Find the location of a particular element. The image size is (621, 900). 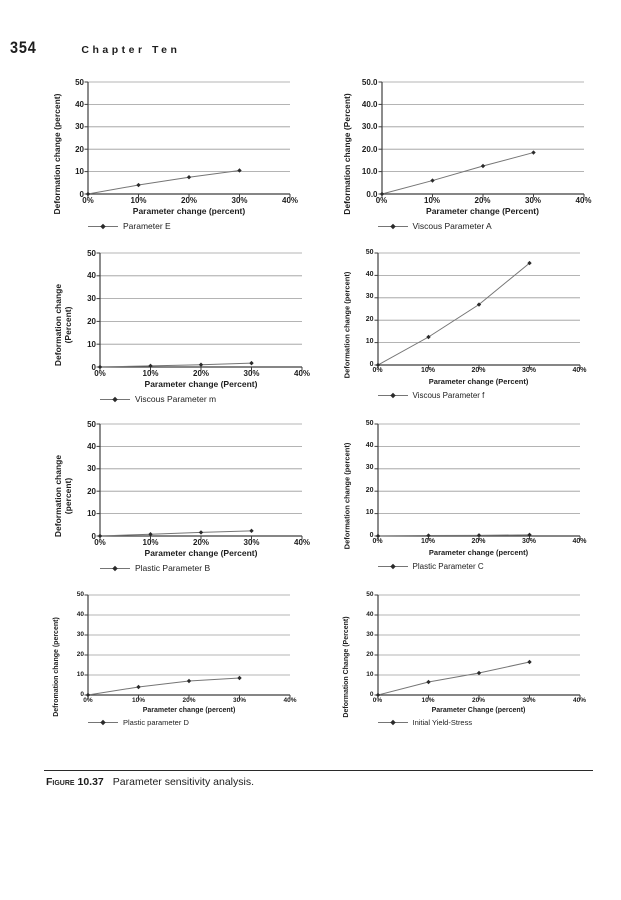

page-header: 354 Chapter Ten is located at coordinates (95, 48).